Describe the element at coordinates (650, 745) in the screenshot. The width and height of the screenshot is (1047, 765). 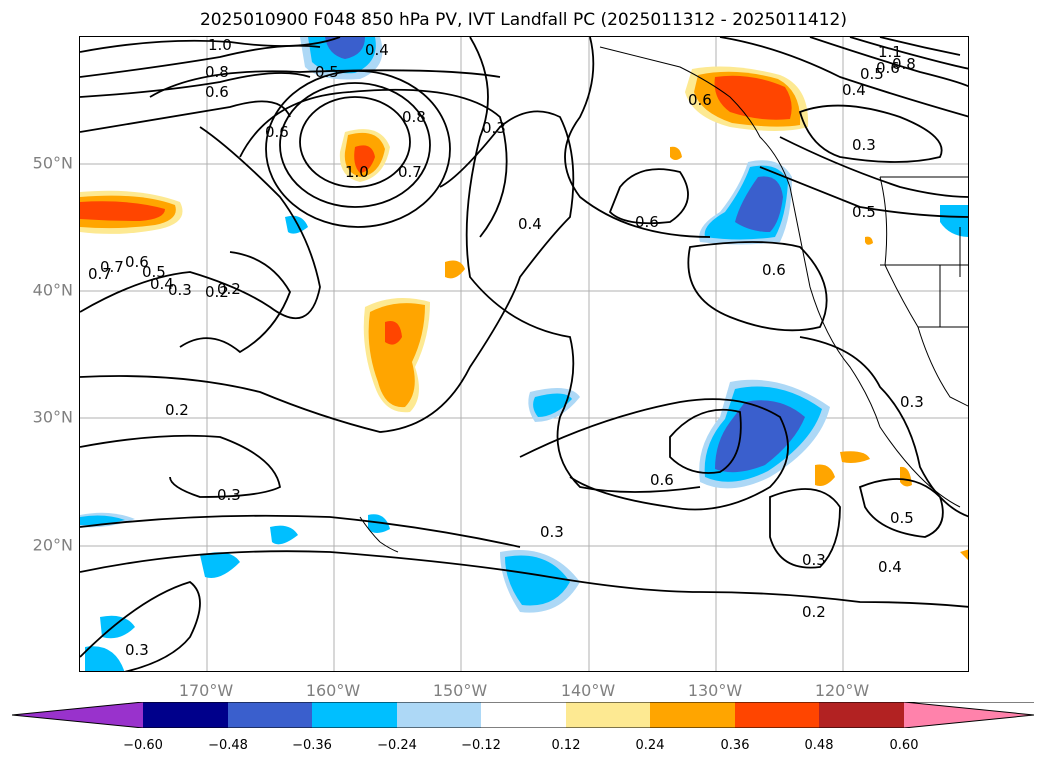
I see `colorbar-tick: 0.24` at that location.